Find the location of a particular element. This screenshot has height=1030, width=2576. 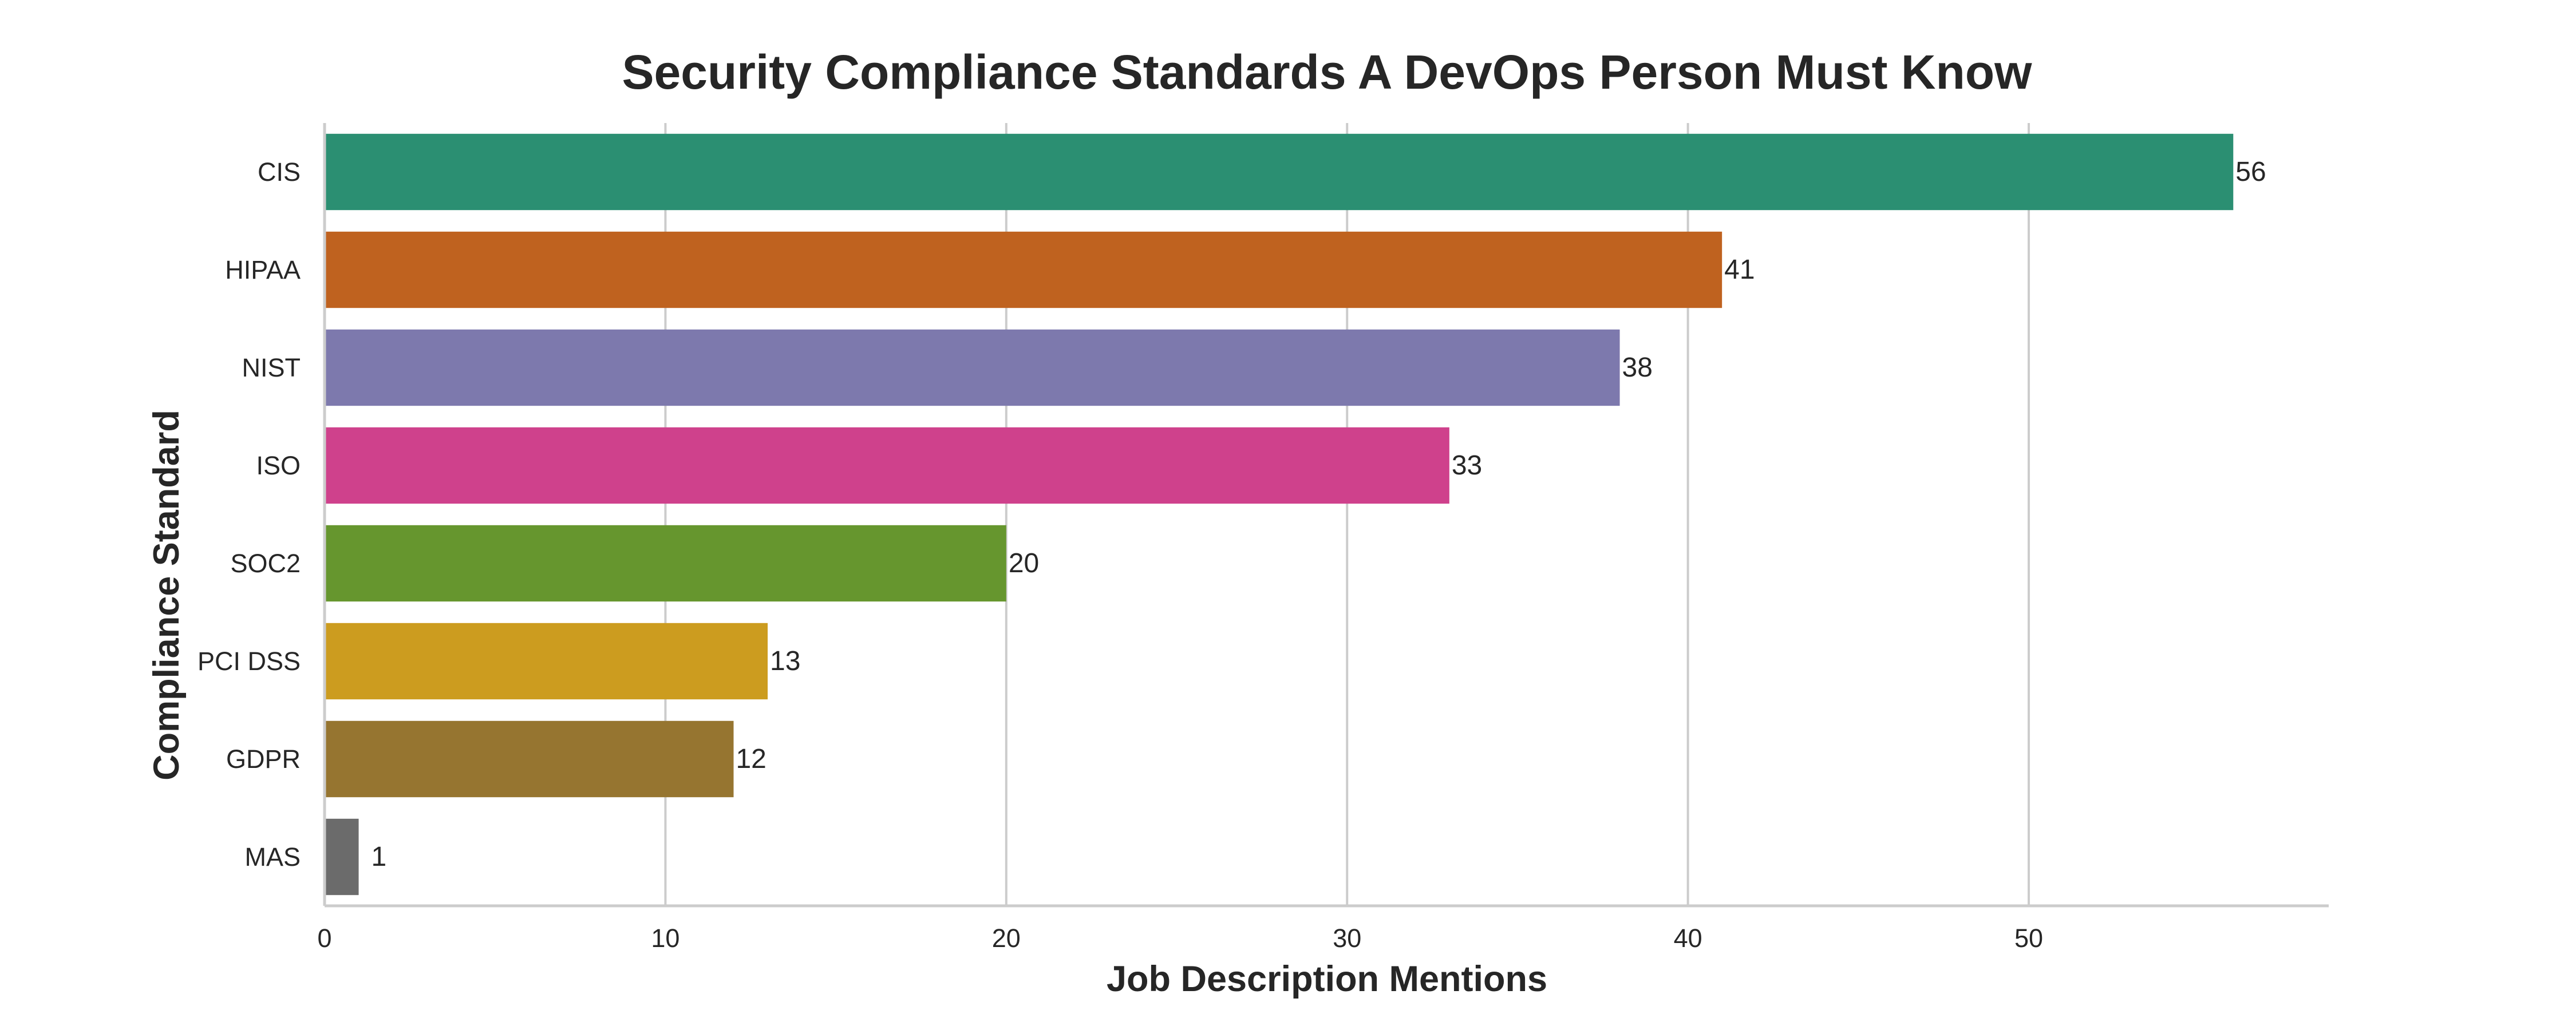

y-tick-label: ISO is located at coordinates (278, 465).